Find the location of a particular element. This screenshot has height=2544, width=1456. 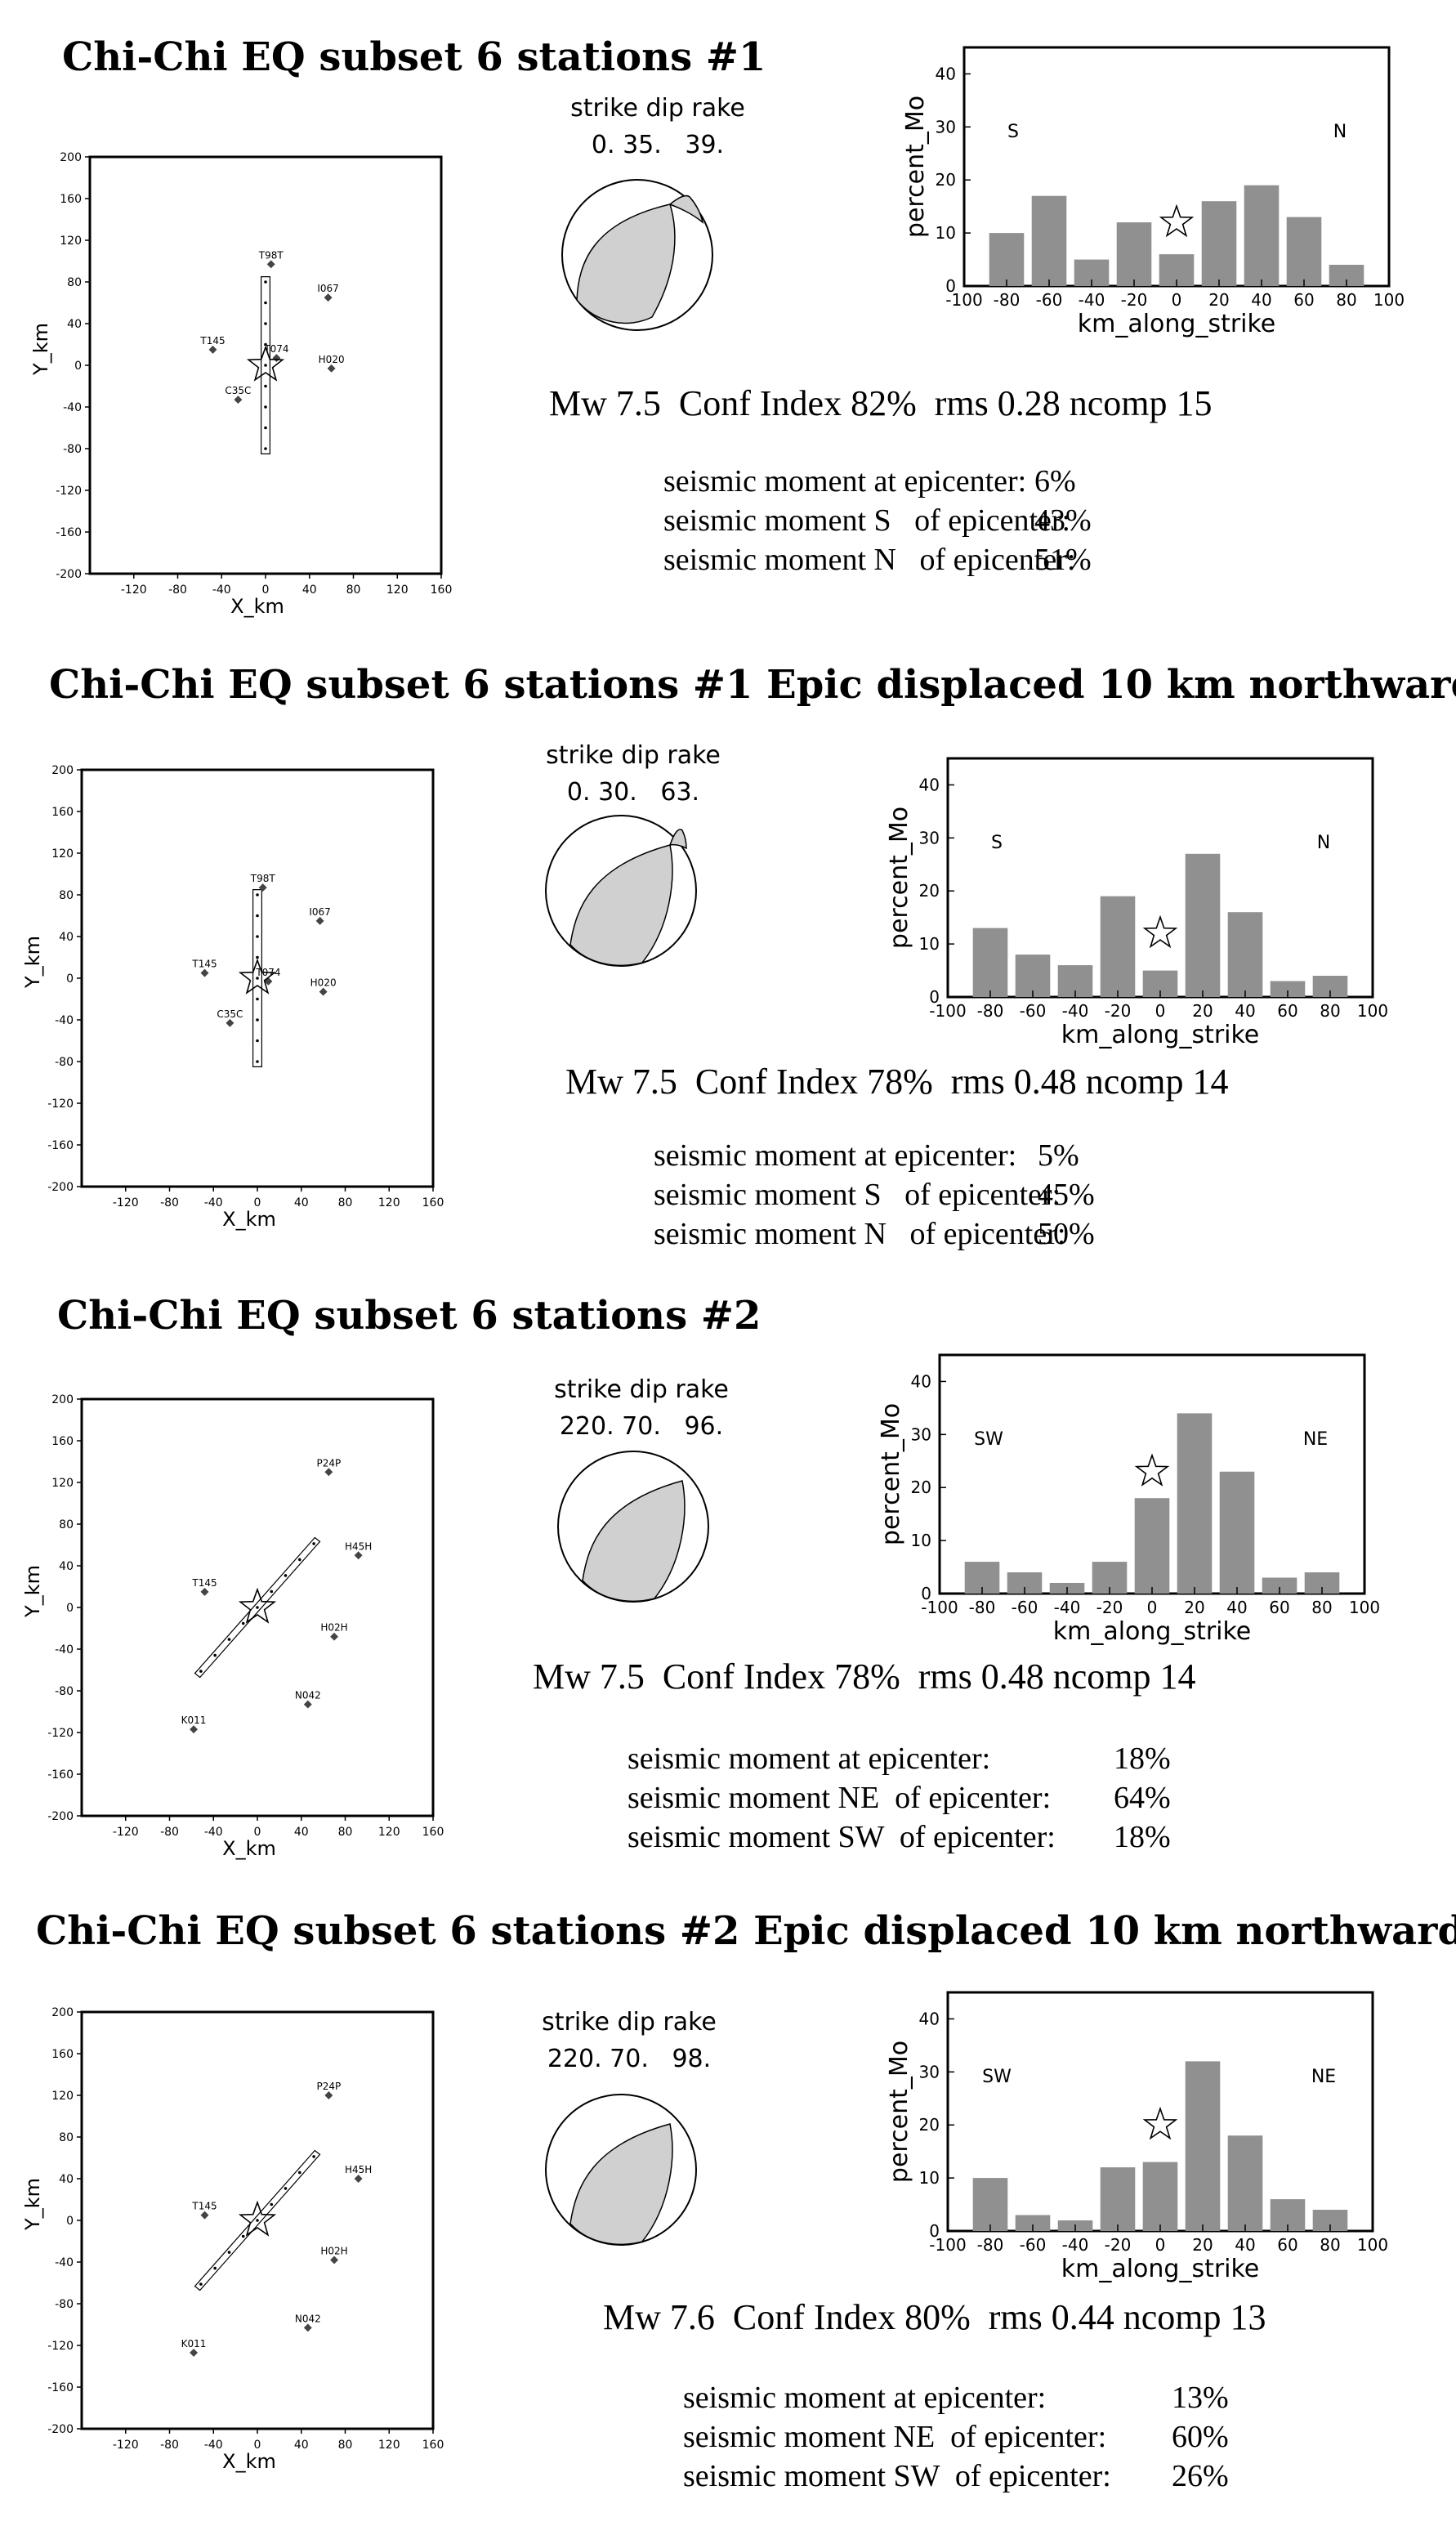

y-tick-label: 160 is located at coordinates (62, 812).